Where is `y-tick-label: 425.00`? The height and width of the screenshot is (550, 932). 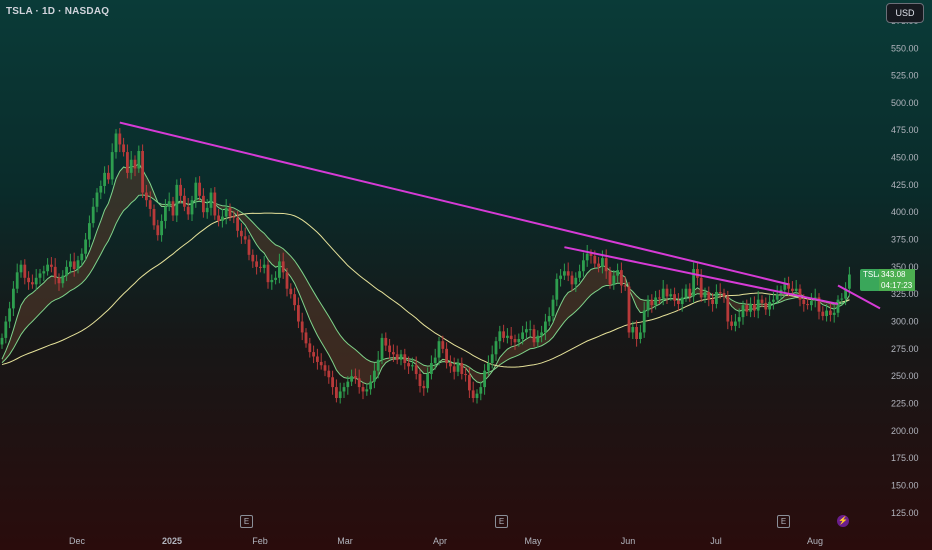
y-tick-label: 425.00 is located at coordinates (905, 185).